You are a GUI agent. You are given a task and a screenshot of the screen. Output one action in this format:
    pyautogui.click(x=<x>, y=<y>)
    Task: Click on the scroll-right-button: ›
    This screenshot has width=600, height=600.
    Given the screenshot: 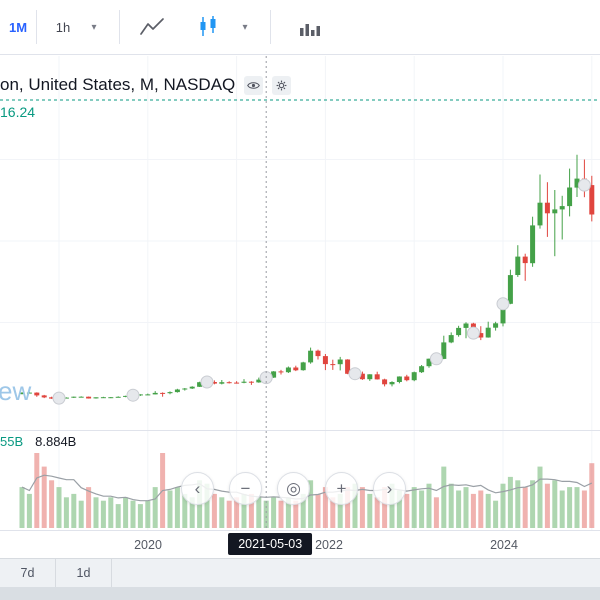 What is the action you would take?
    pyautogui.click(x=389, y=488)
    